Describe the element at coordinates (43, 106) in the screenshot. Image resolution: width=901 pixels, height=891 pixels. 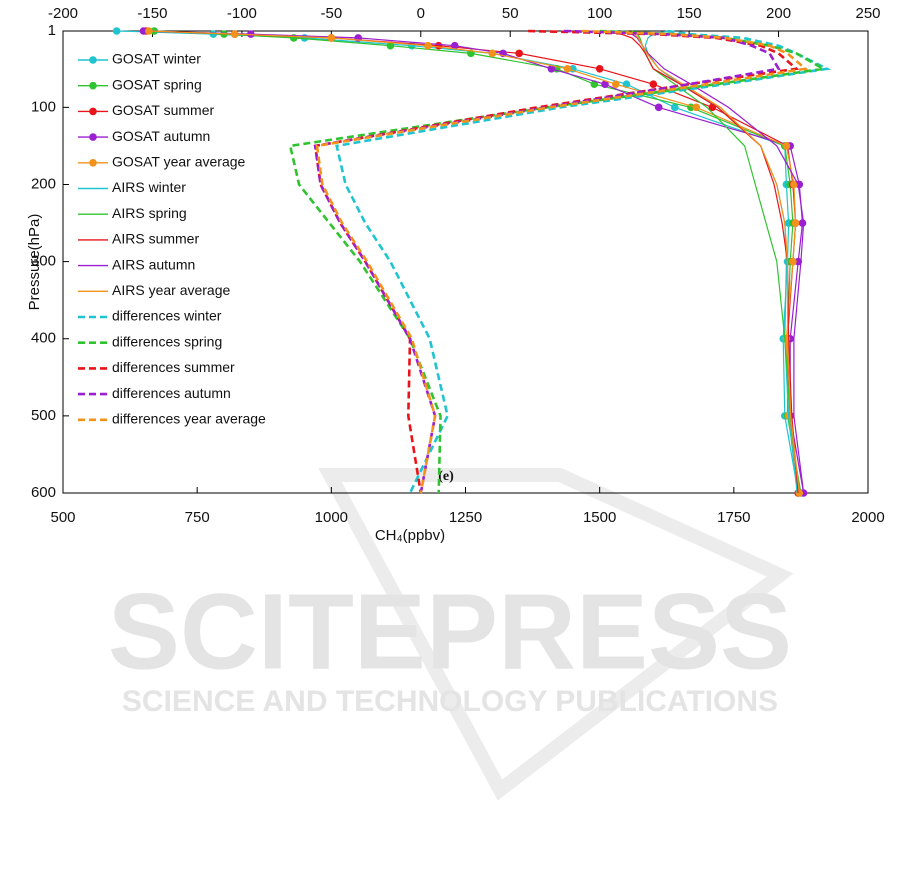
I see `y-tick-label: 100` at that location.